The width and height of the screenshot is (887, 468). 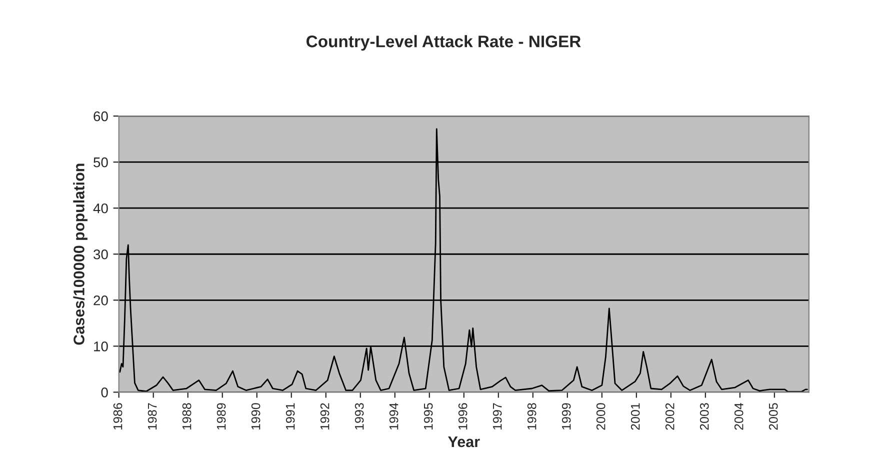 What do you see at coordinates (290, 416) in the screenshot?
I see `x-tick-label: 1991` at bounding box center [290, 416].